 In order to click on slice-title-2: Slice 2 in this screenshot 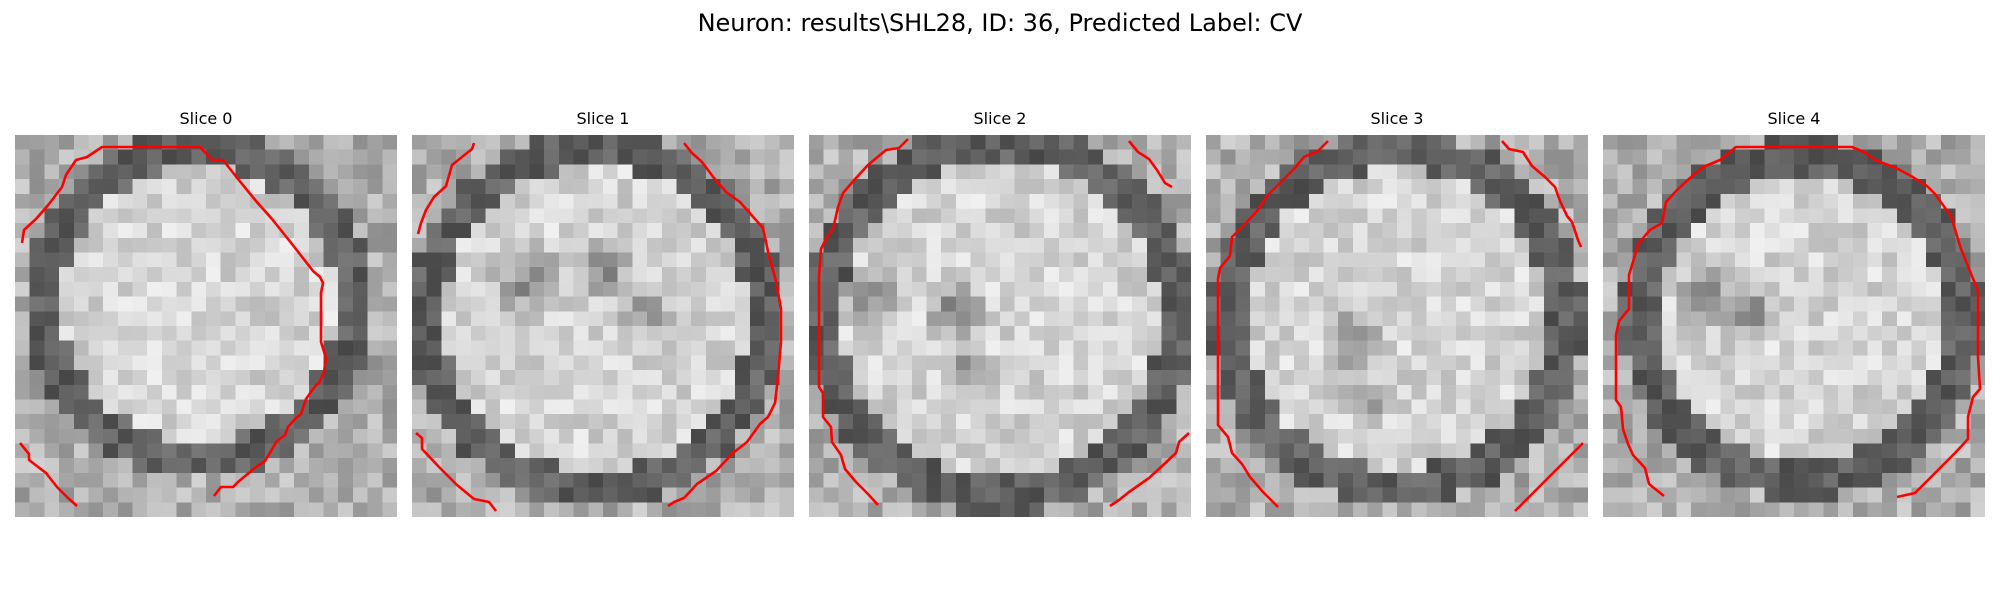, I will do `click(1000, 118)`.